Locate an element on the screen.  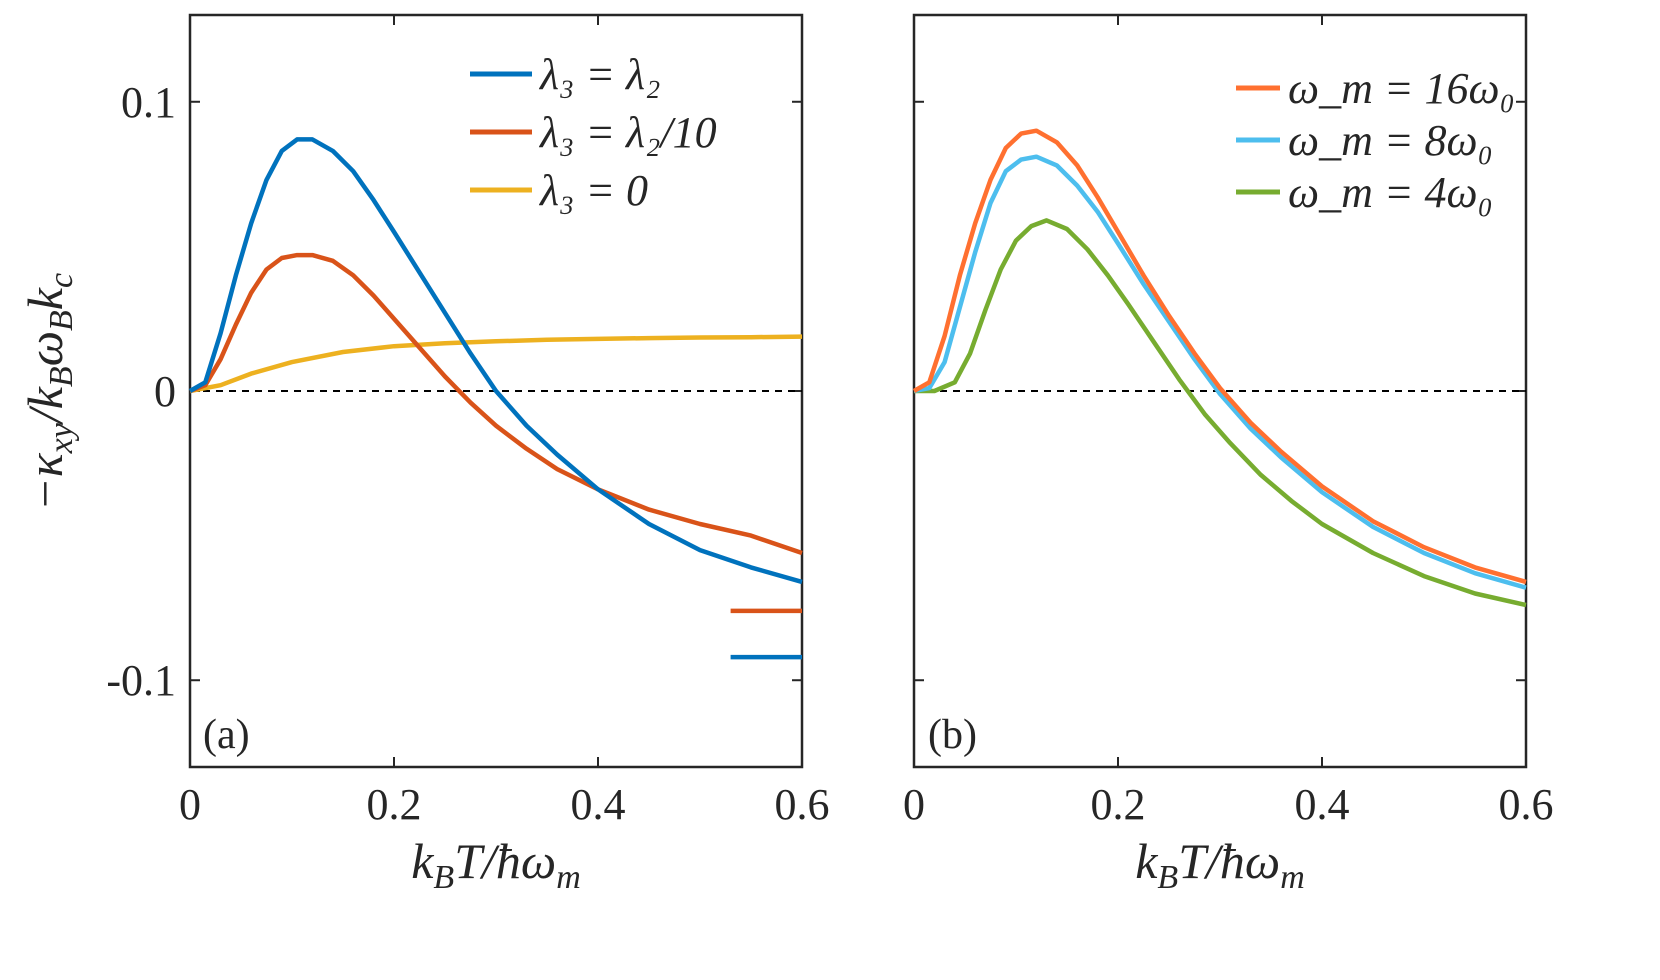
panel-a-legend: λ₃ = λ₂ λ₃ = λ₂/10 λ₃ = 0 is located at coordinates (593, 132).